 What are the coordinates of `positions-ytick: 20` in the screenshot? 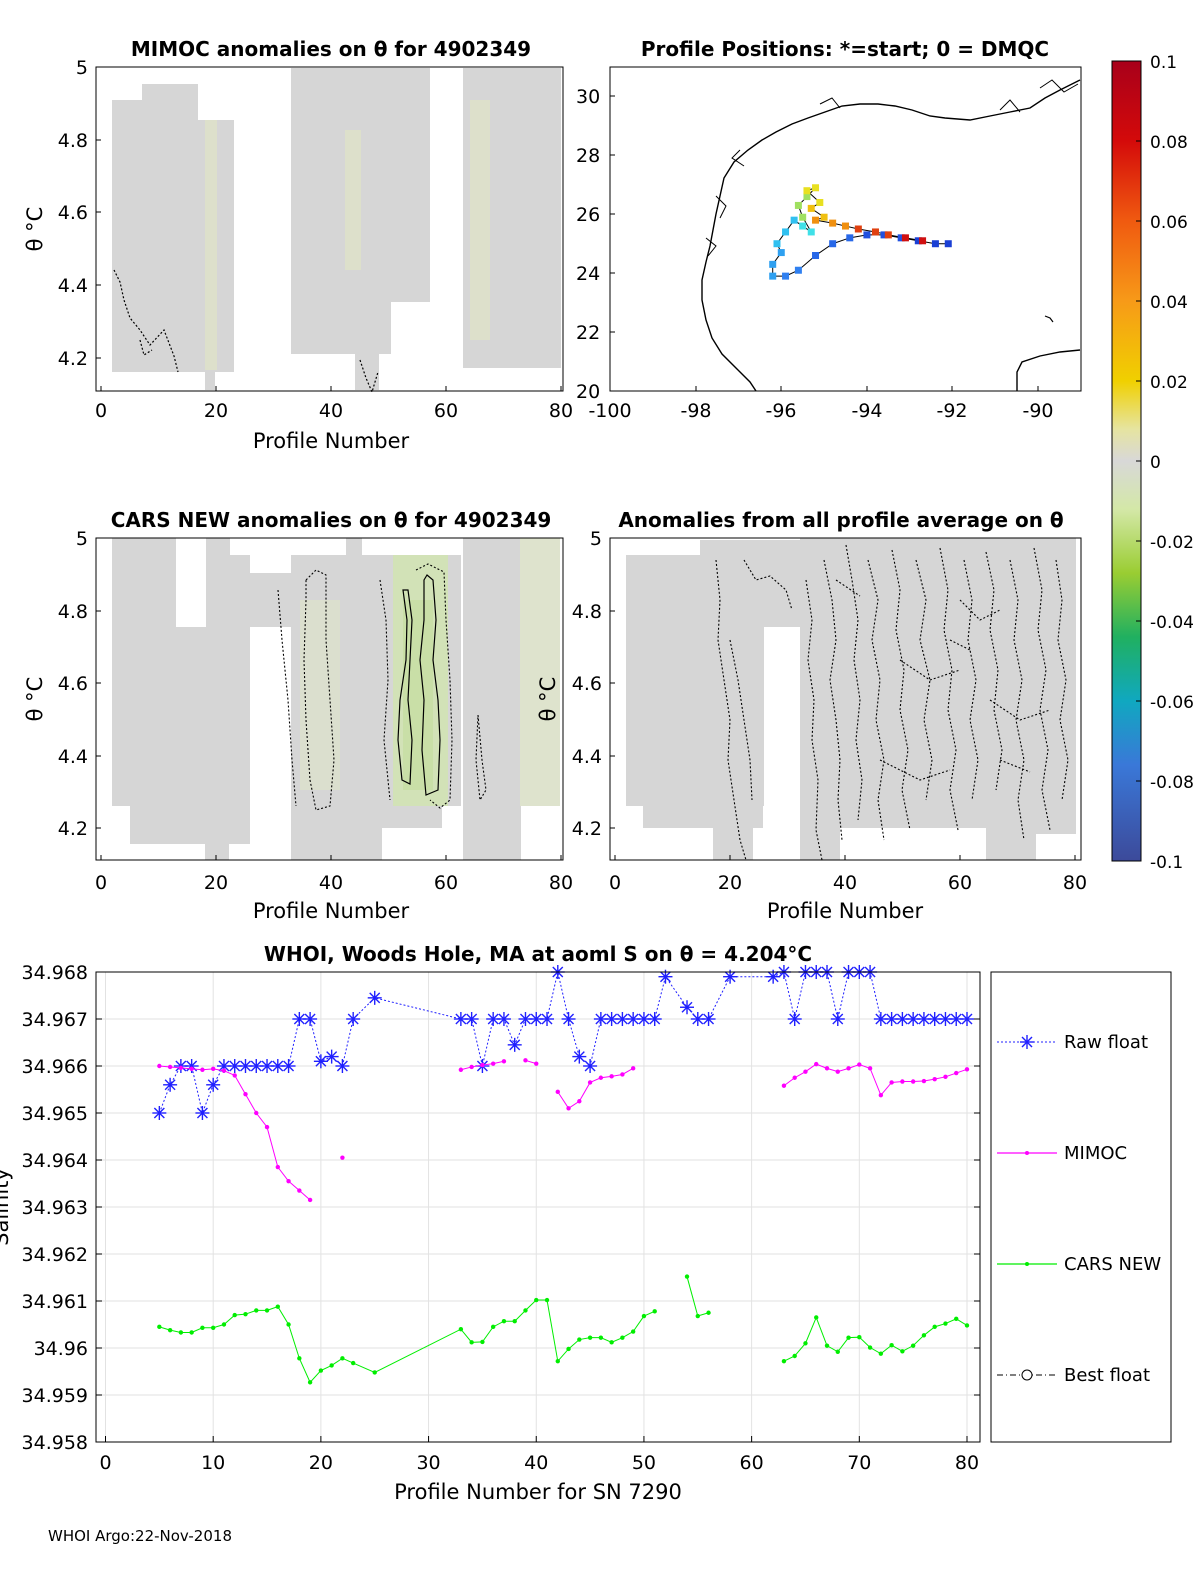 It's located at (588, 392).